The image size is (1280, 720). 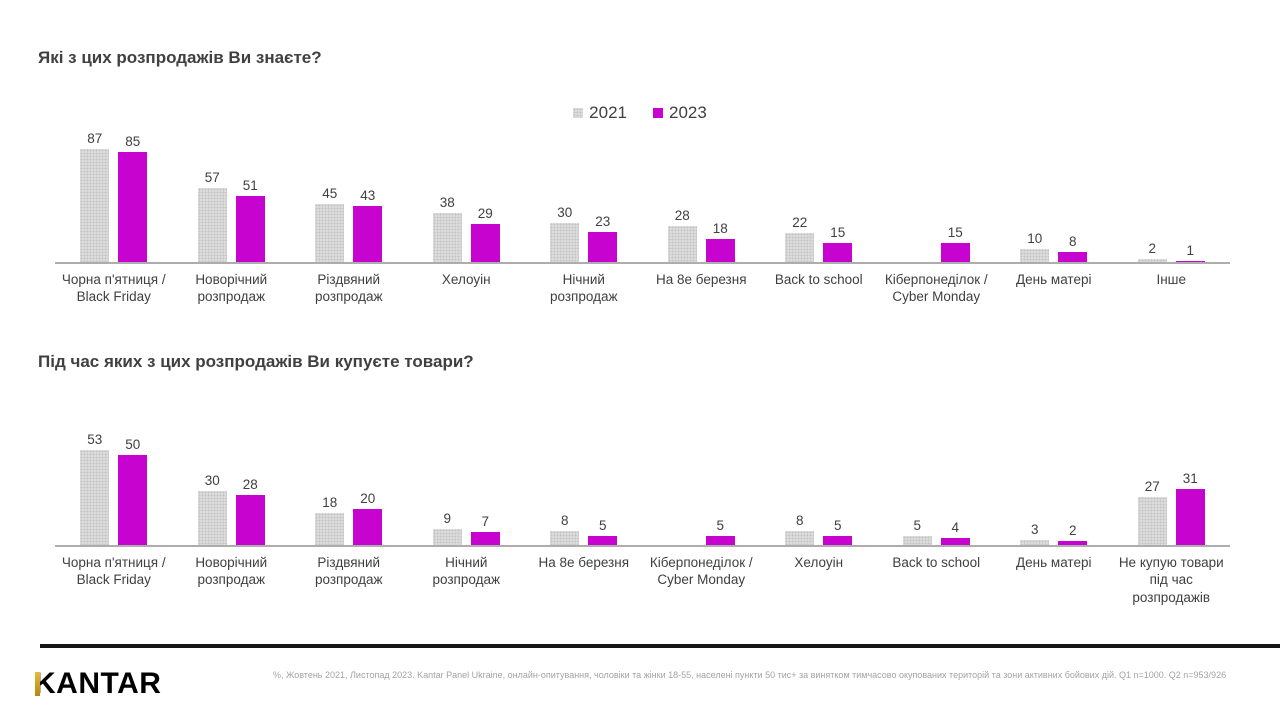 I want to click on bar-slot-2021: 87, so click(x=95, y=193).